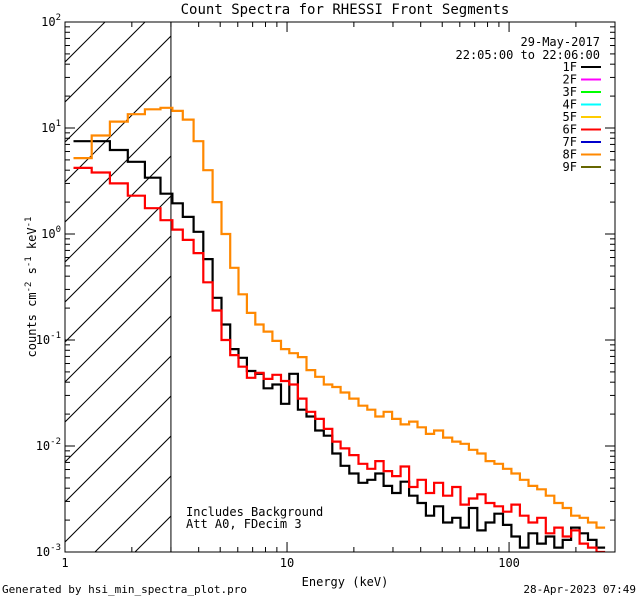  What do you see at coordinates (287, 563) in the screenshot?
I see `x-tick-label: 10` at bounding box center [287, 563].